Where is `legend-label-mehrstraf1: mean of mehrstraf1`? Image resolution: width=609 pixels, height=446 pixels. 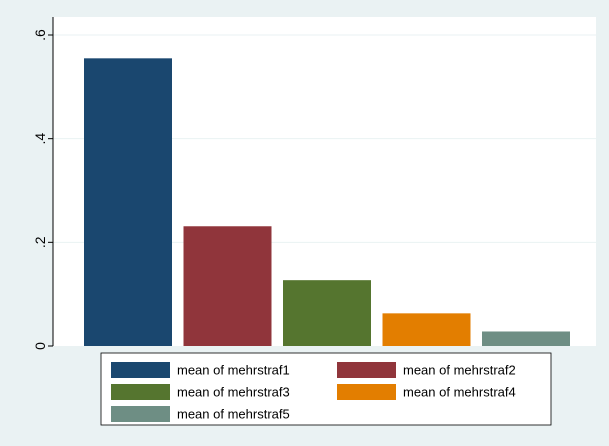
legend-label-mehrstraf1: mean of mehrstraf1 is located at coordinates (233, 370).